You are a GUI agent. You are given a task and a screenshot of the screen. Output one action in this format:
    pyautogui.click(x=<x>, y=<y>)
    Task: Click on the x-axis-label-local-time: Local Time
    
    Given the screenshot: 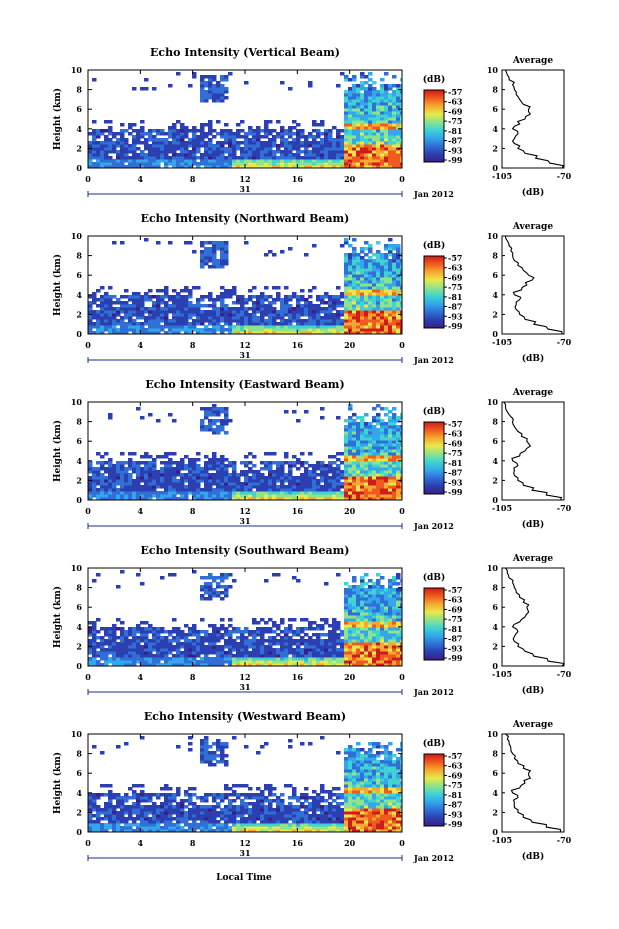 What is the action you would take?
    pyautogui.click(x=244, y=878)
    